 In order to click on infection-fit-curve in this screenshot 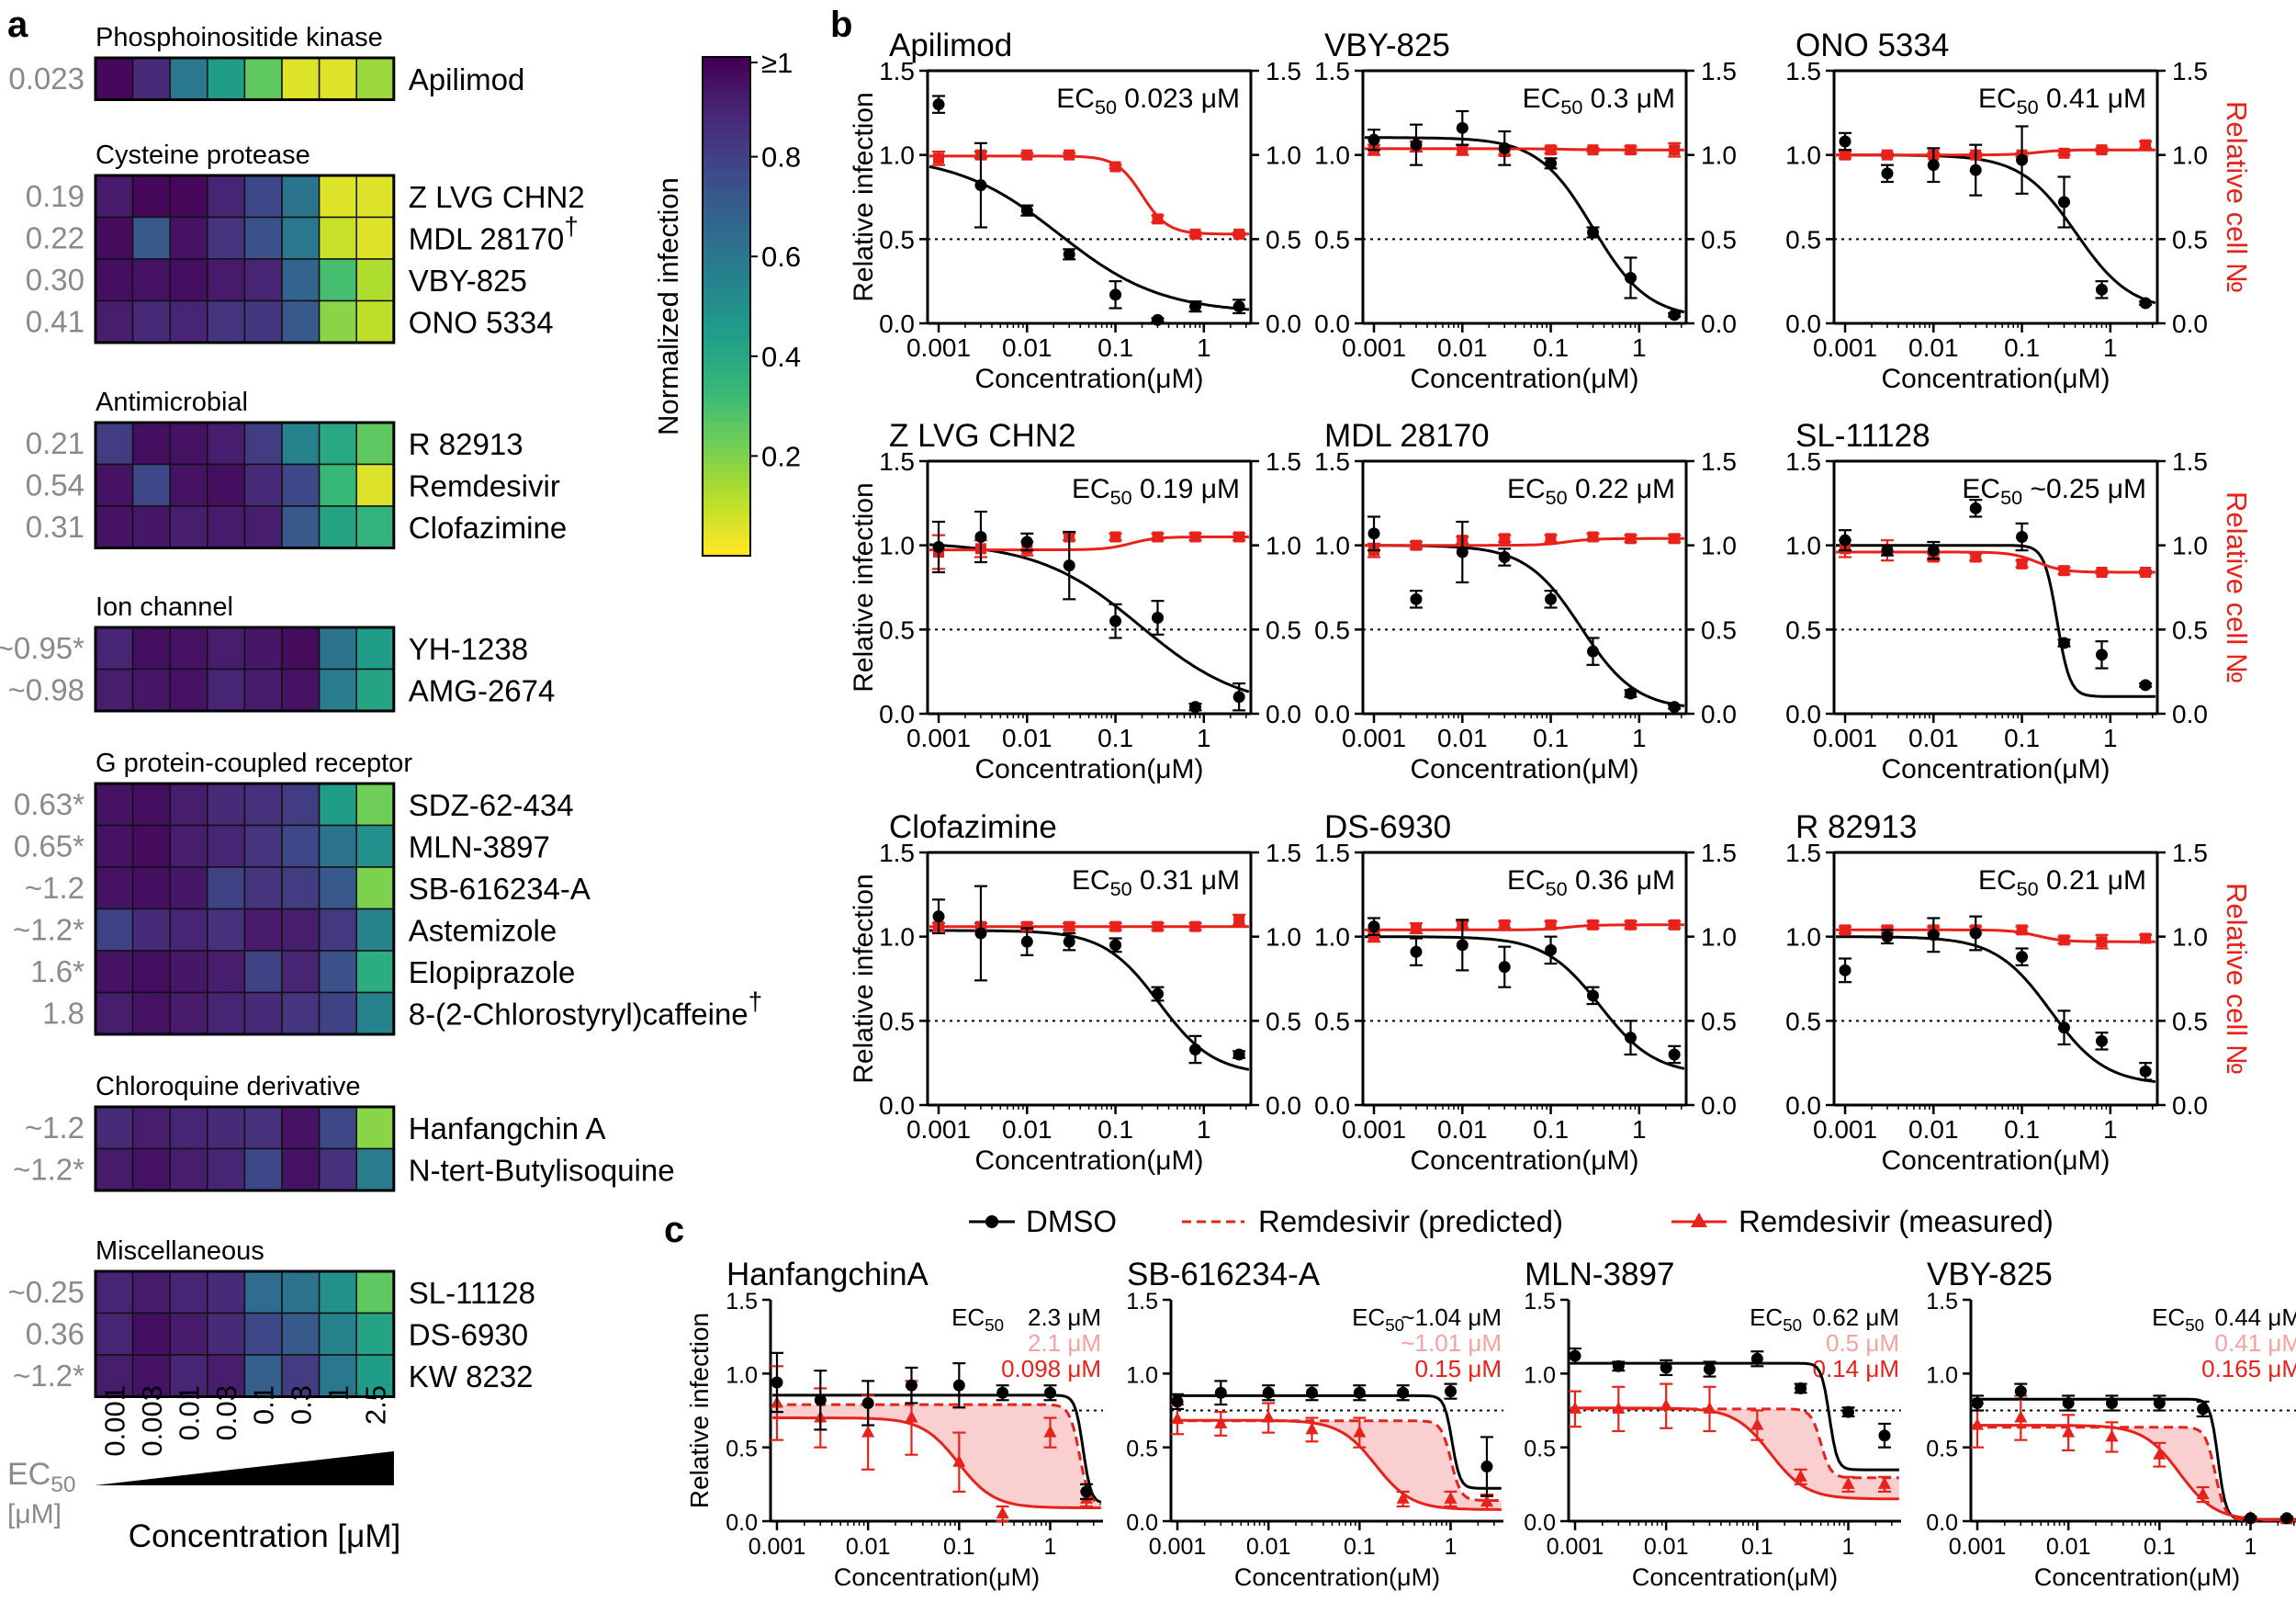, I will do `click(1089, 618)`.